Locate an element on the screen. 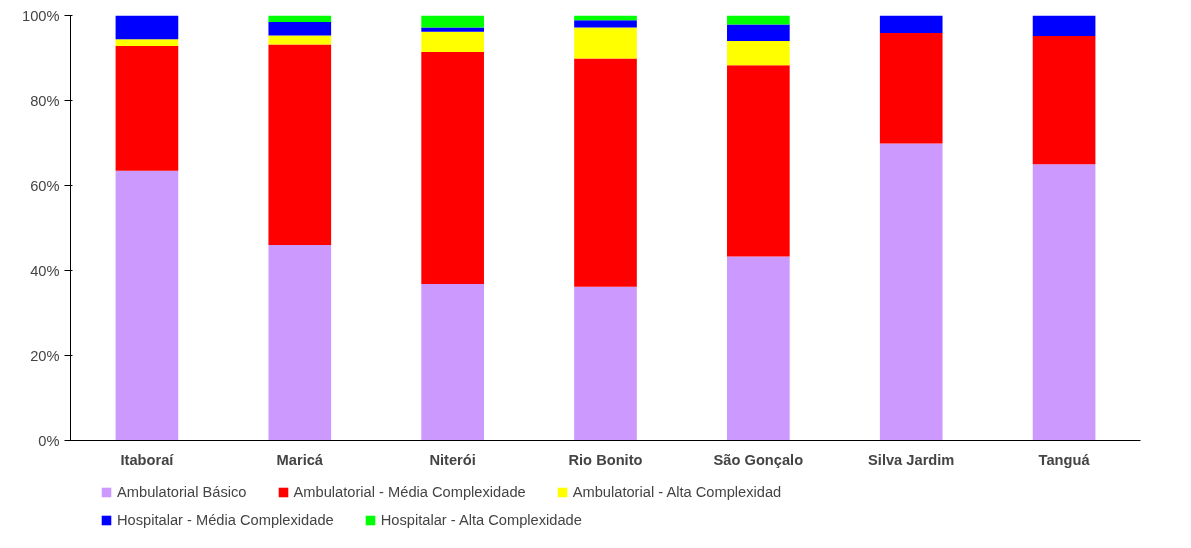  x-tick-label: Silva Jardim is located at coordinates (911, 459).